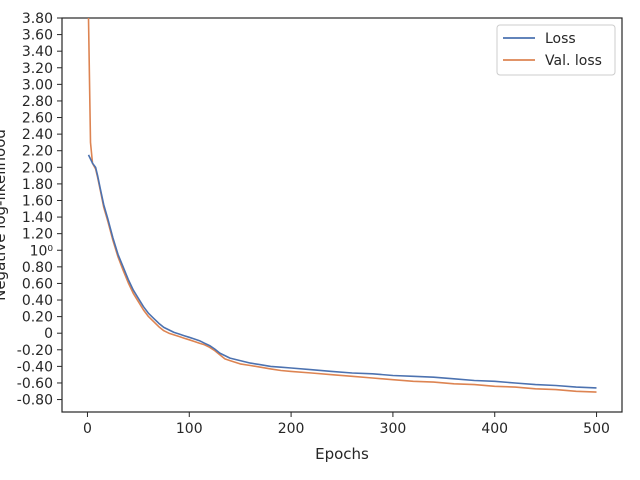 This screenshot has width=640, height=480. Describe the element at coordinates (37, 36) in the screenshot. I see `y-tick-label: 3.60` at that location.